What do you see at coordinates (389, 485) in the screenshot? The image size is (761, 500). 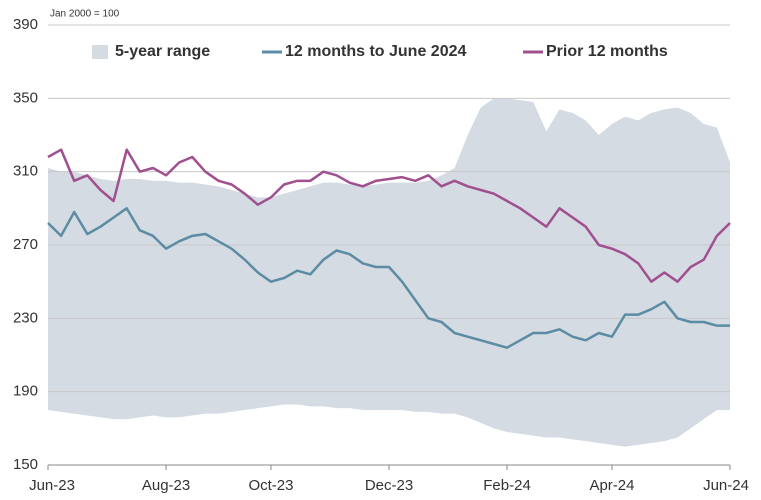 I see `x-tick-label: Dec-23` at bounding box center [389, 485].